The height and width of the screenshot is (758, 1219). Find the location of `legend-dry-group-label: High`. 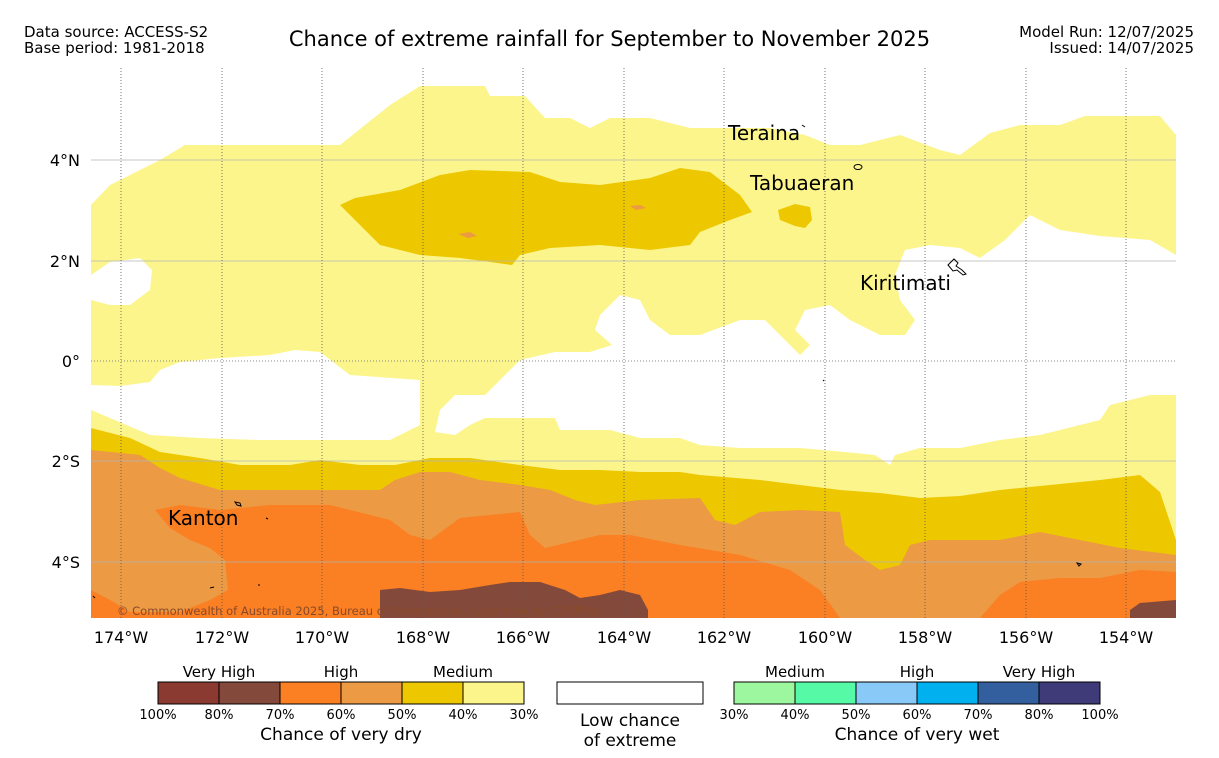

legend-dry-group-label: High is located at coordinates (341, 672).